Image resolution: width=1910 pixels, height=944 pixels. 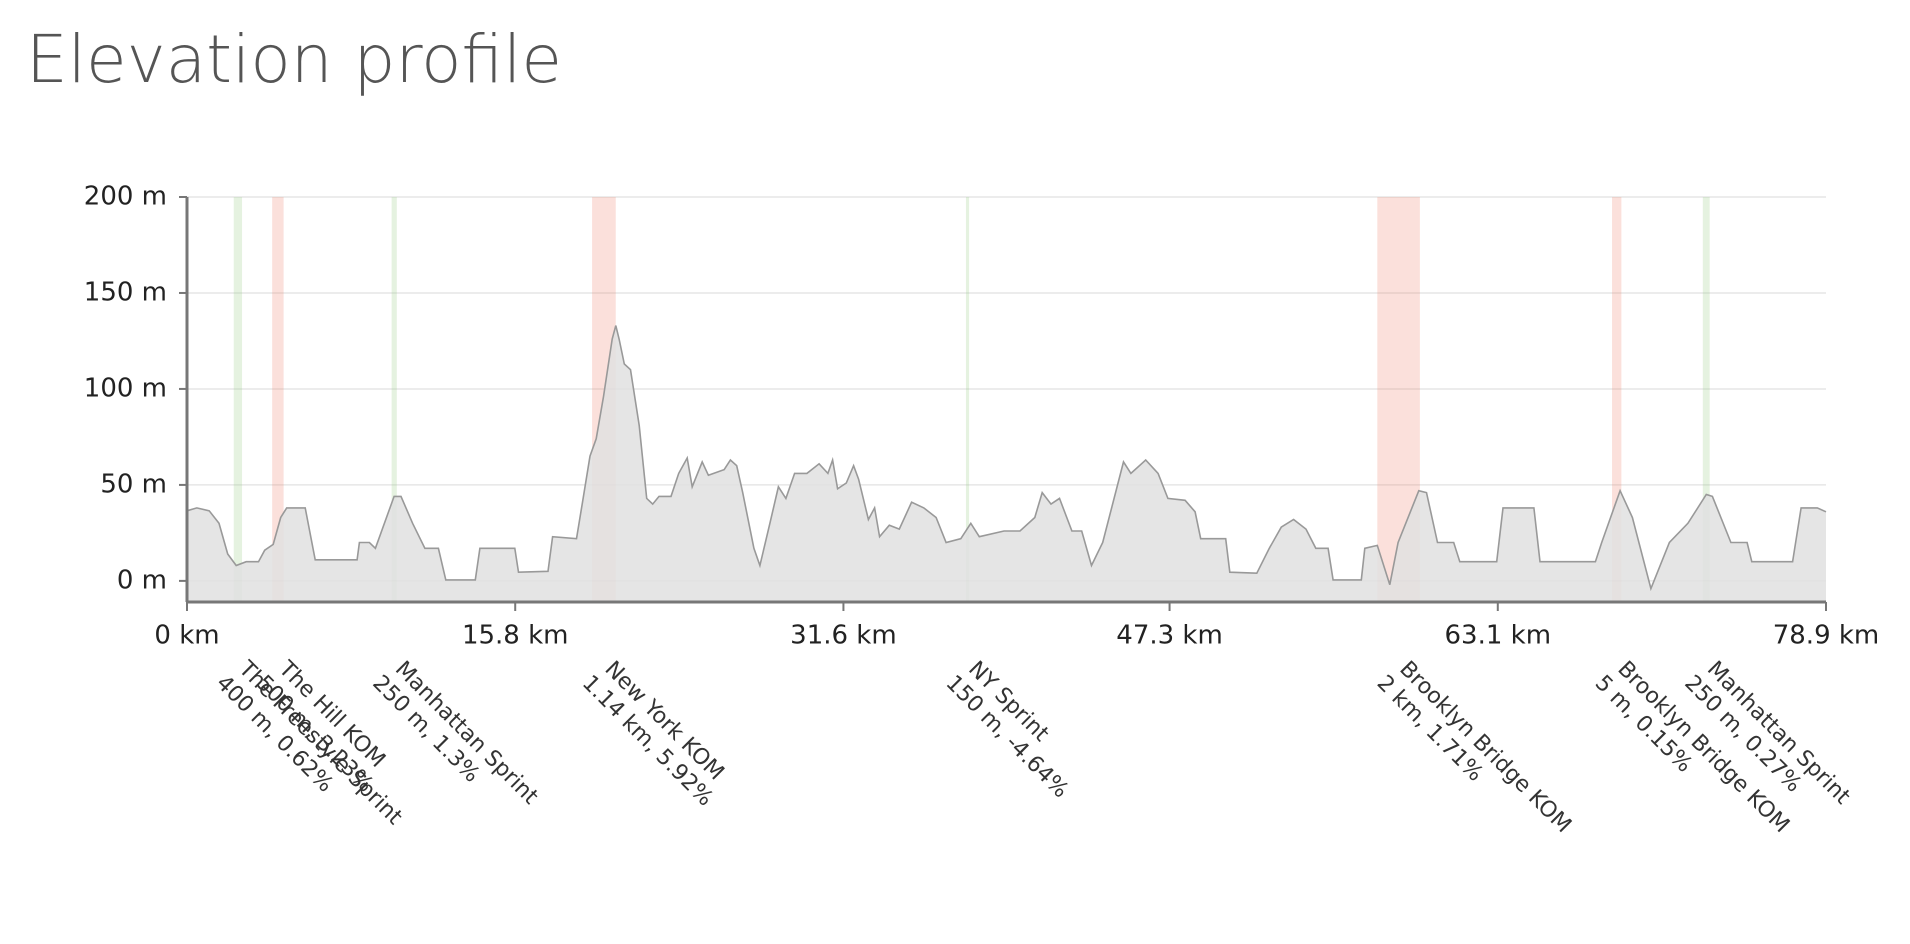 I want to click on chart-title: Elevation profile, so click(x=294, y=59).